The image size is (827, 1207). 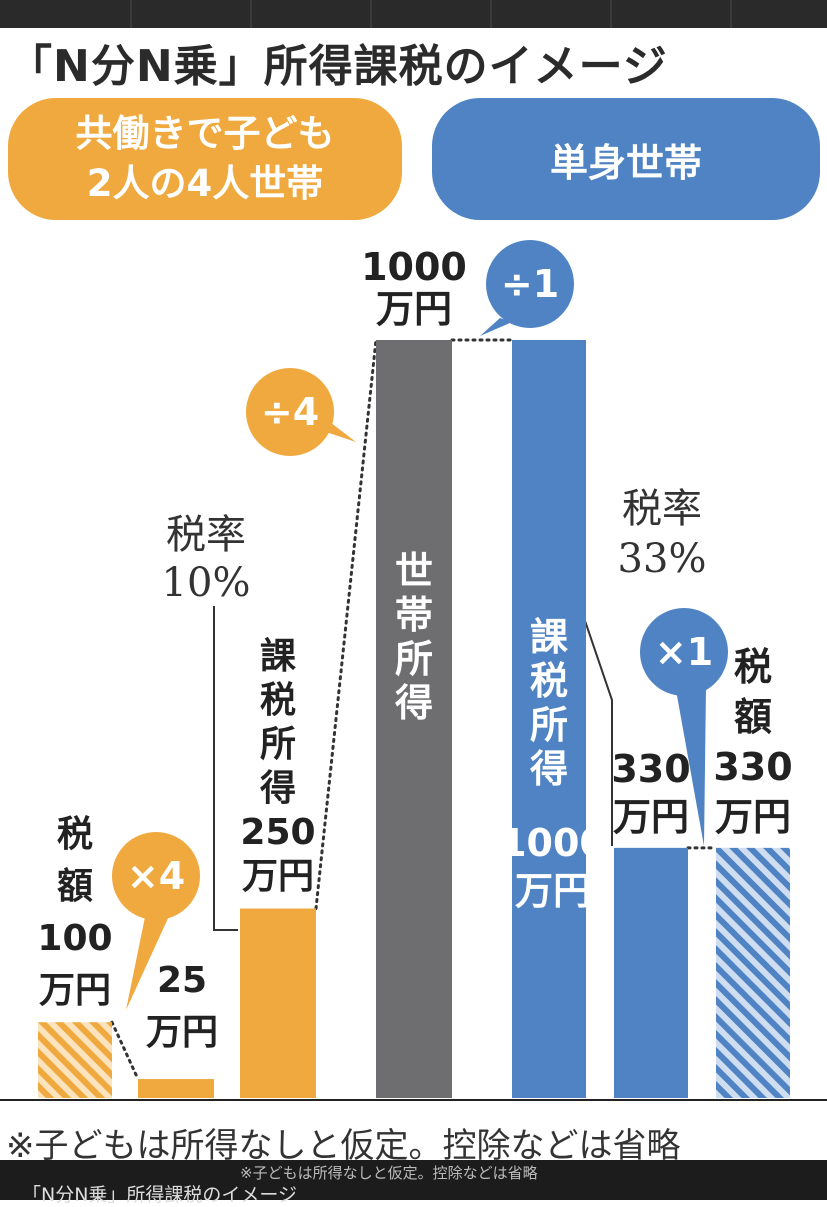 I want to click on label-household-income-line-0: 1000, so click(x=414, y=267).